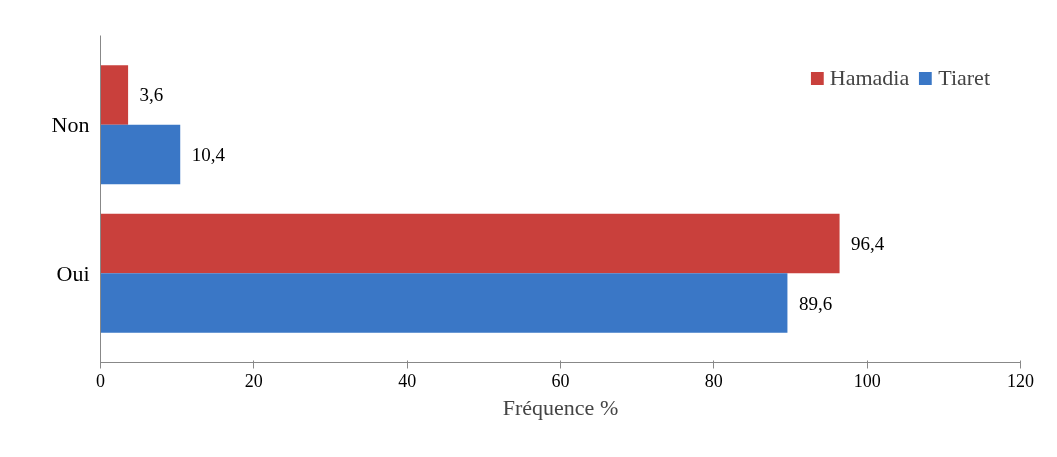 This screenshot has width=1057, height=457. I want to click on x-axis-title: Fréquence %, so click(560, 407).